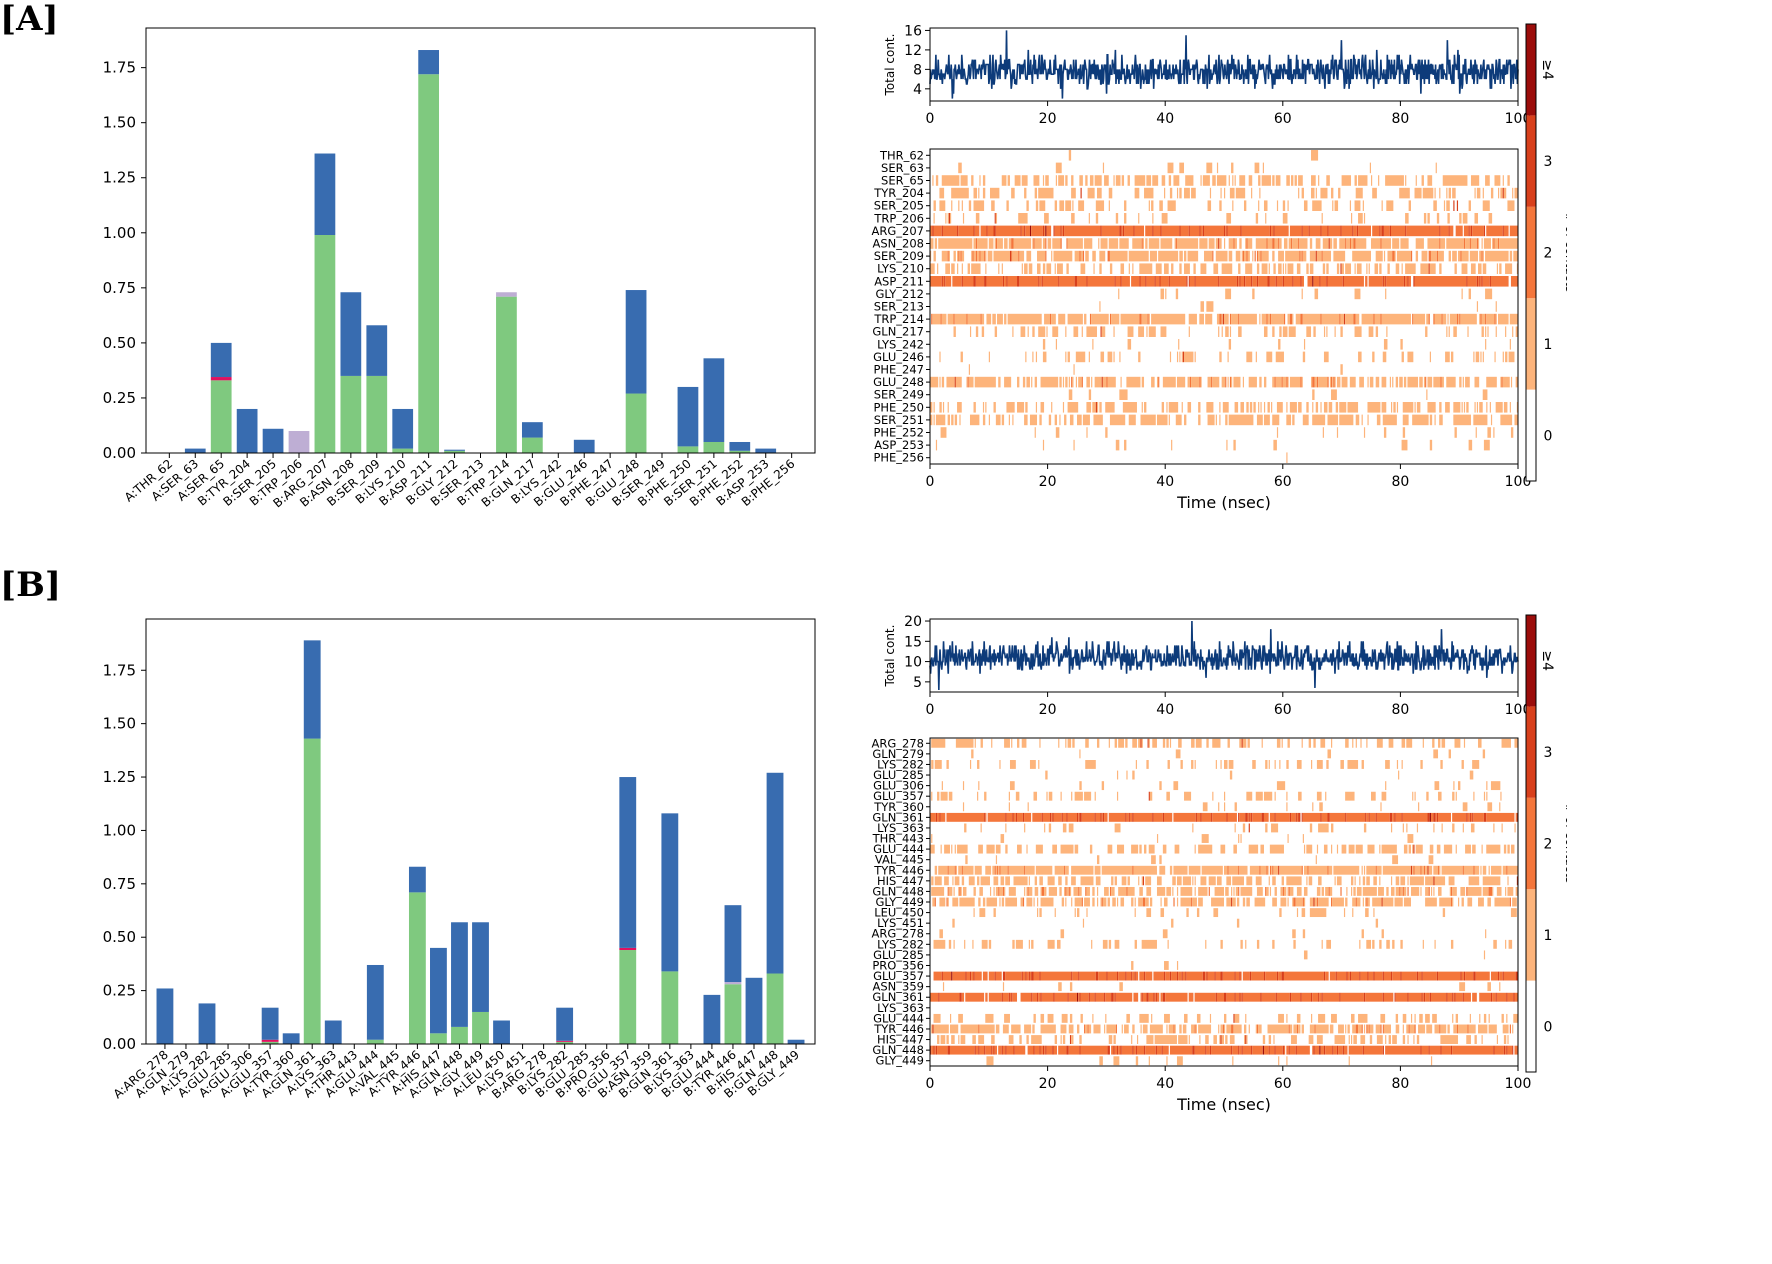 This screenshot has width=1772, height=1264. Describe the element at coordinates (917, 70) in the screenshot. I see `y-tick-label: 8` at that location.